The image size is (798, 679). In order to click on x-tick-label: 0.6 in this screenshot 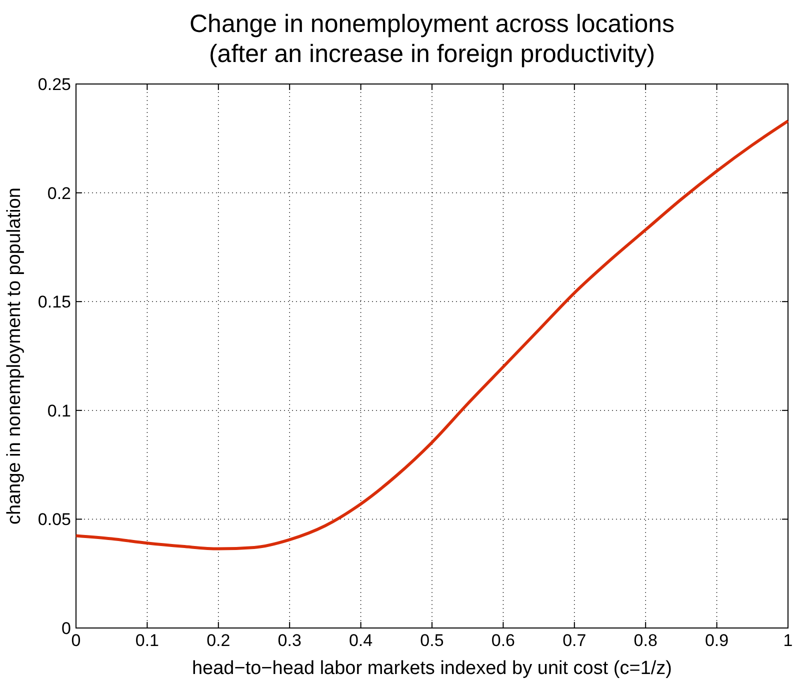, I will do `click(503, 640)`.